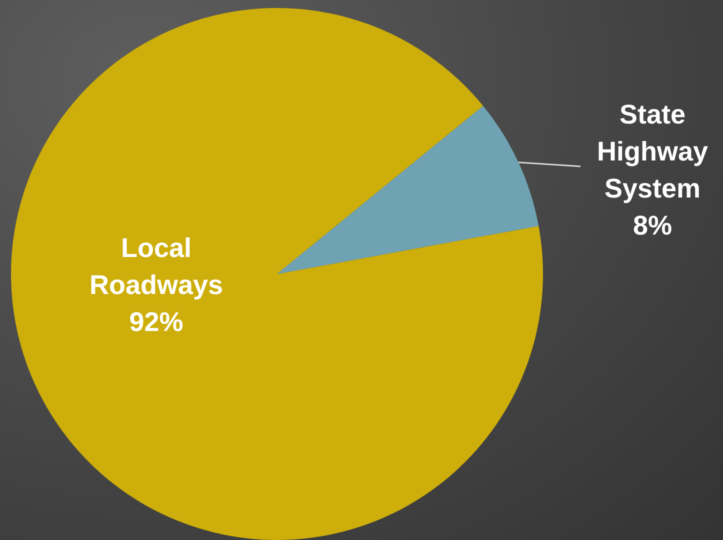  Describe the element at coordinates (652, 225) in the screenshot. I see `data-label: 8%` at that location.